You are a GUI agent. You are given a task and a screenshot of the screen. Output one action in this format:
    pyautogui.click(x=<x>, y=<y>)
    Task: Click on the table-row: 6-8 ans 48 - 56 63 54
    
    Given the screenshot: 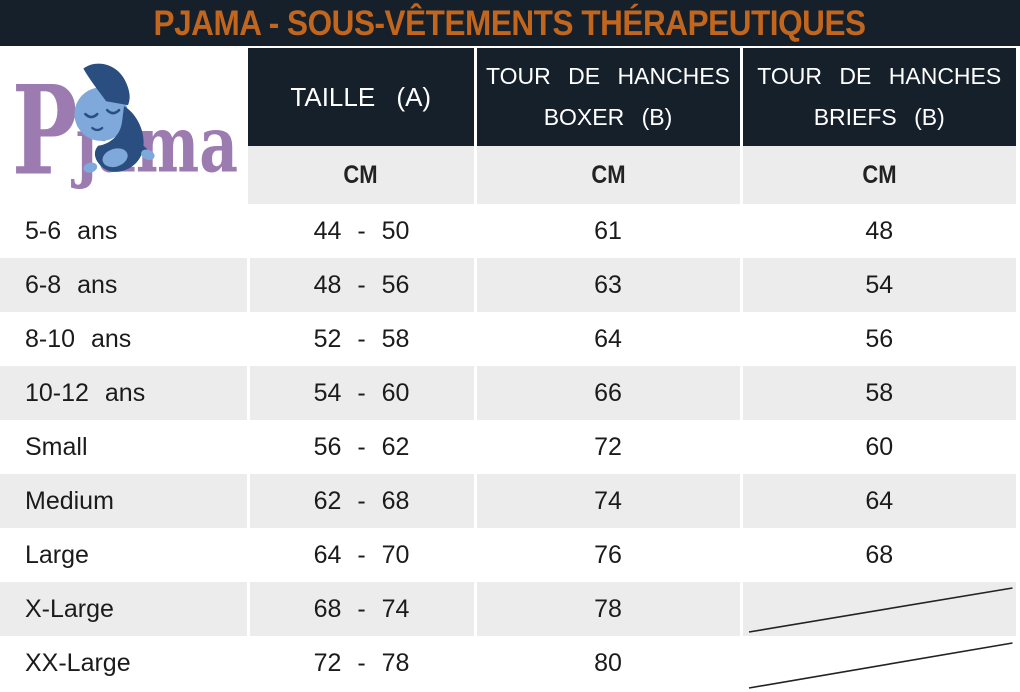 What is the action you would take?
    pyautogui.click(x=508, y=285)
    